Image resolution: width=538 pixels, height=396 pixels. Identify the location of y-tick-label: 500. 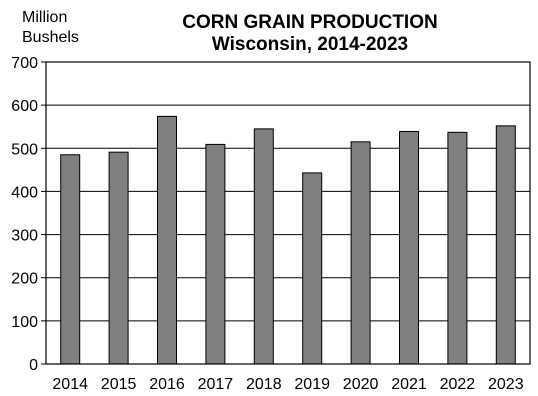
(24, 149).